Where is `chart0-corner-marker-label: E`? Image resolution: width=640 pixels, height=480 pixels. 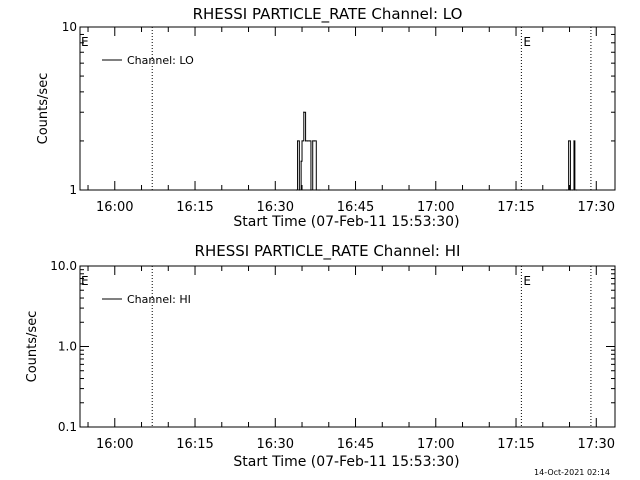 chart0-corner-marker-label: E is located at coordinates (85, 42).